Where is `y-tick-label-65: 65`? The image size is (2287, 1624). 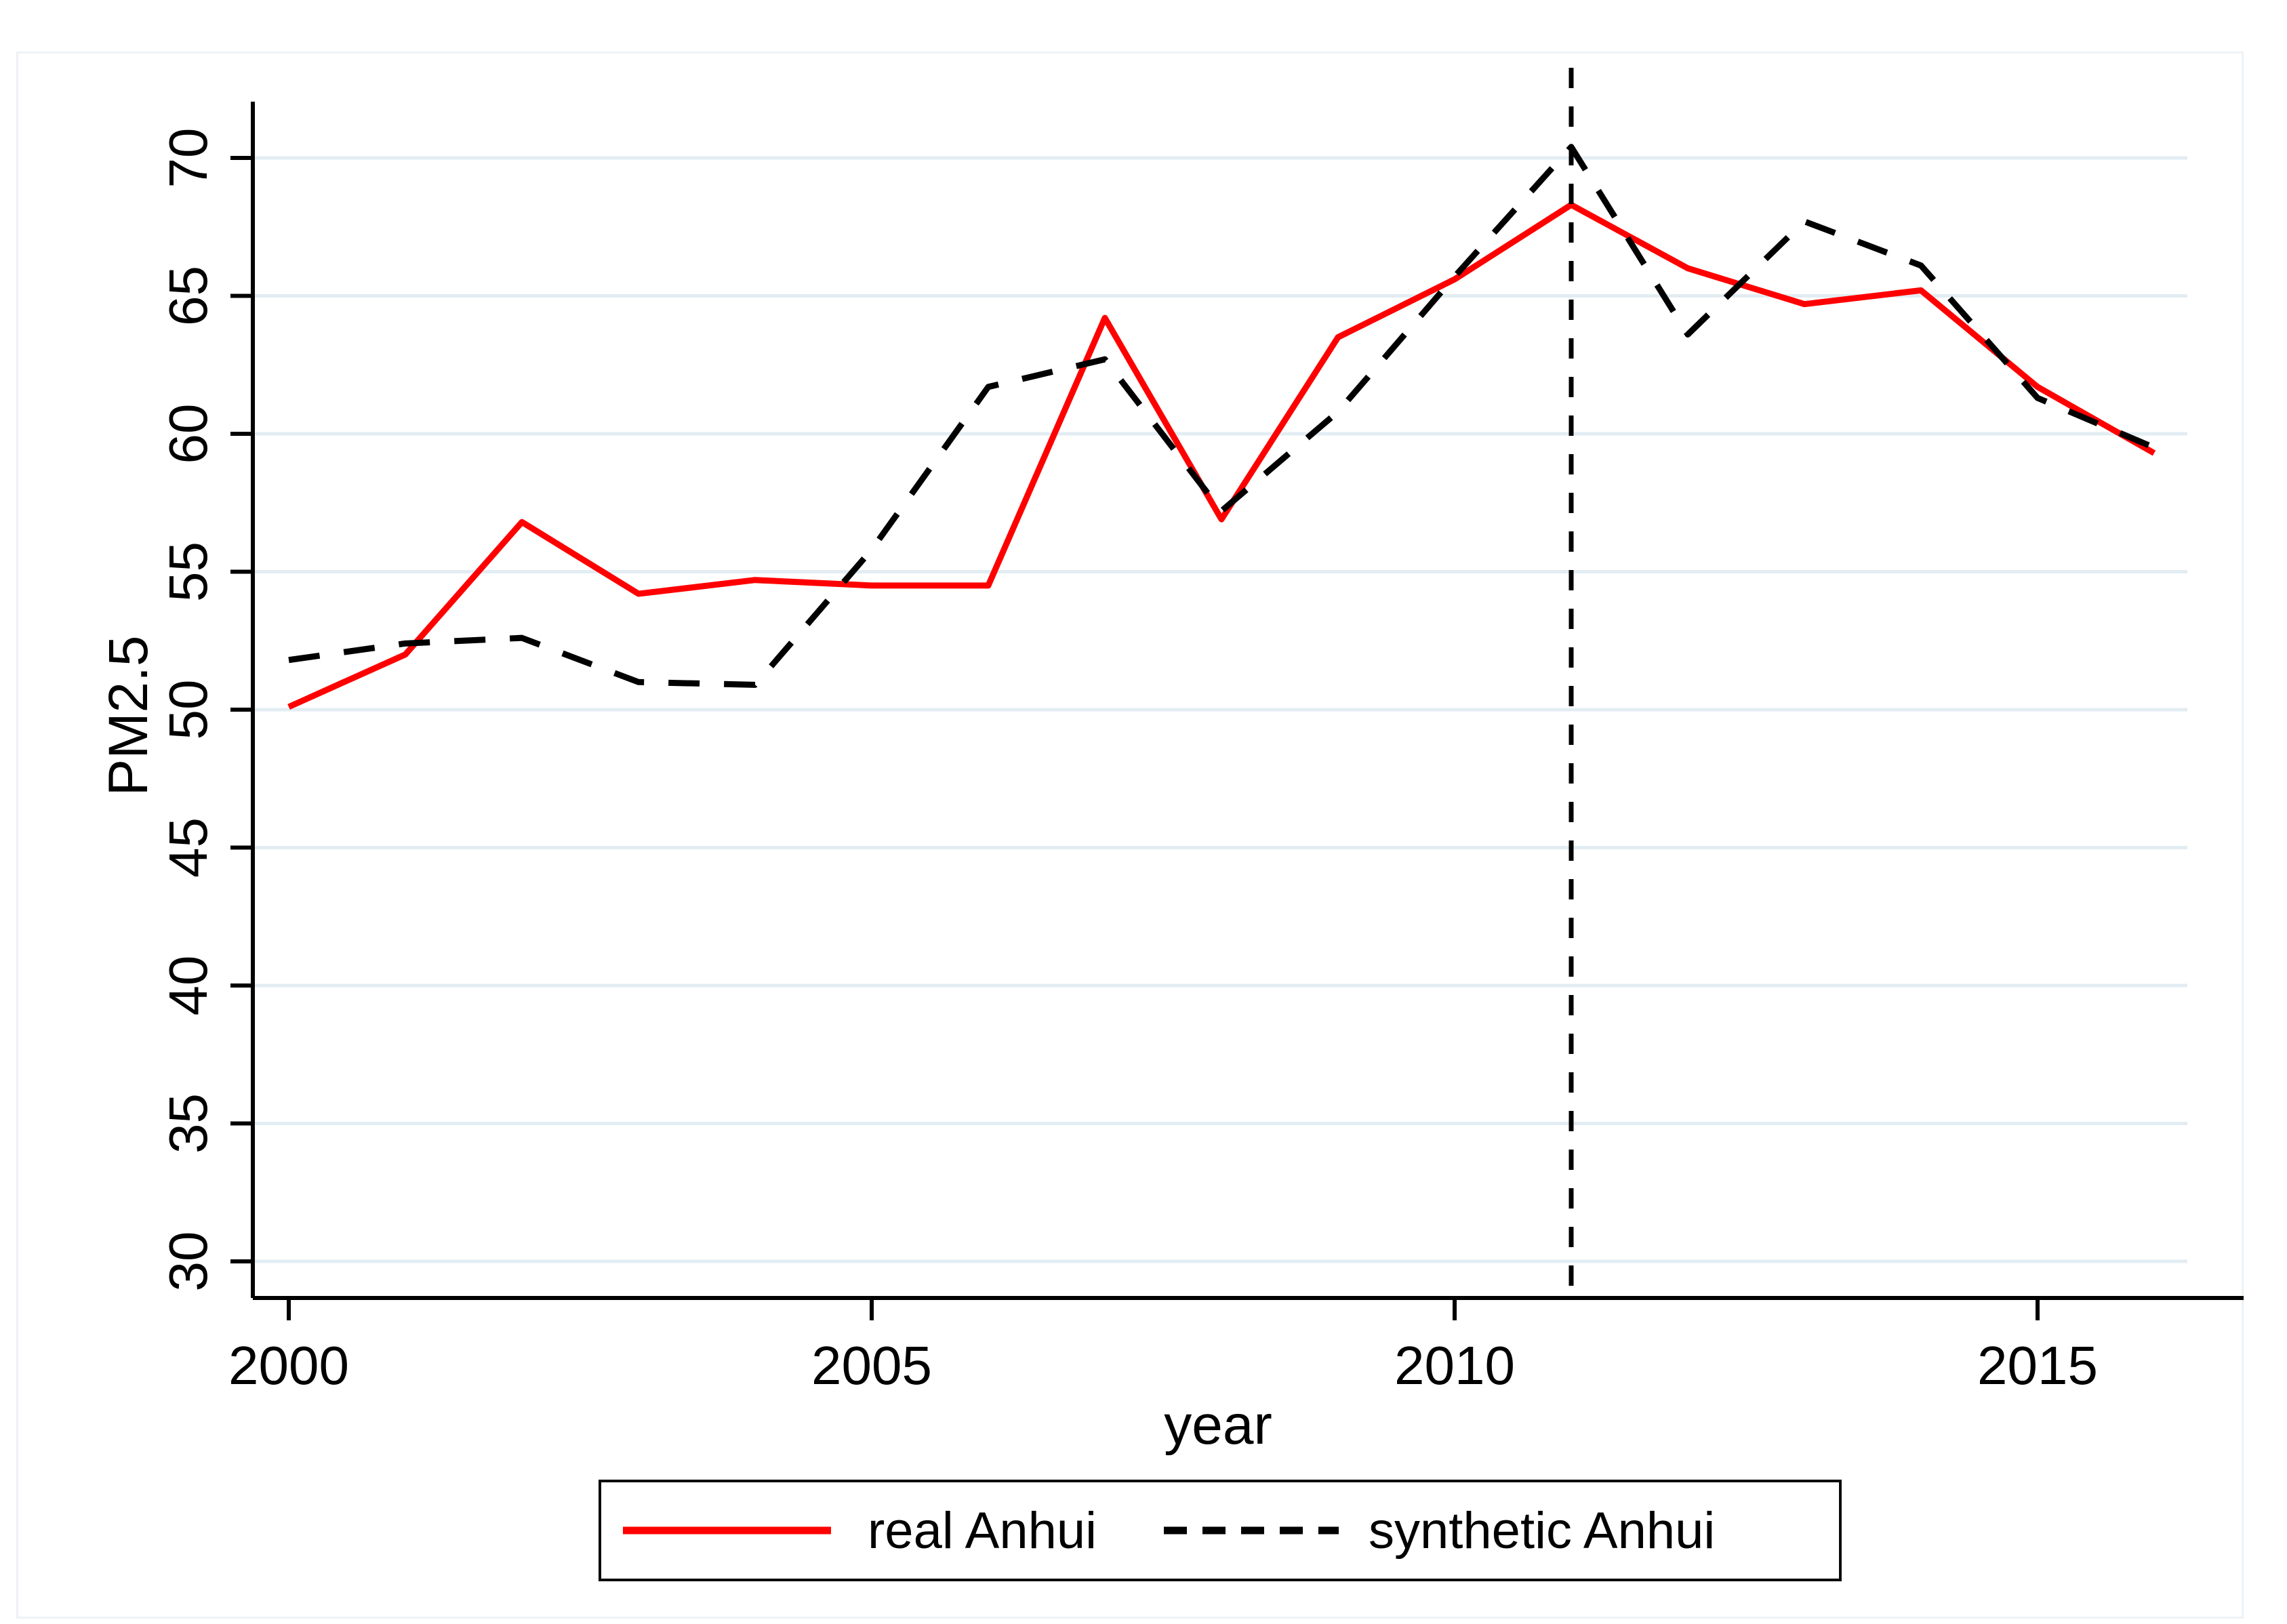
y-tick-label-65: 65 is located at coordinates (188, 296).